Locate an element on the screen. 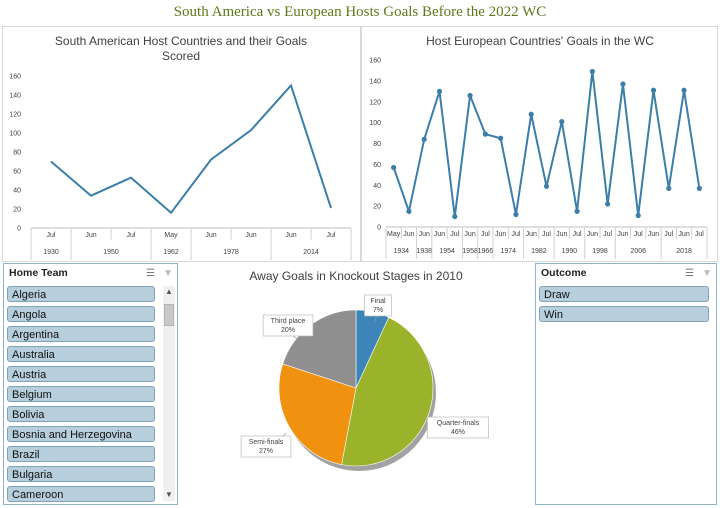  slice-category-label: Third place is located at coordinates (288, 321).